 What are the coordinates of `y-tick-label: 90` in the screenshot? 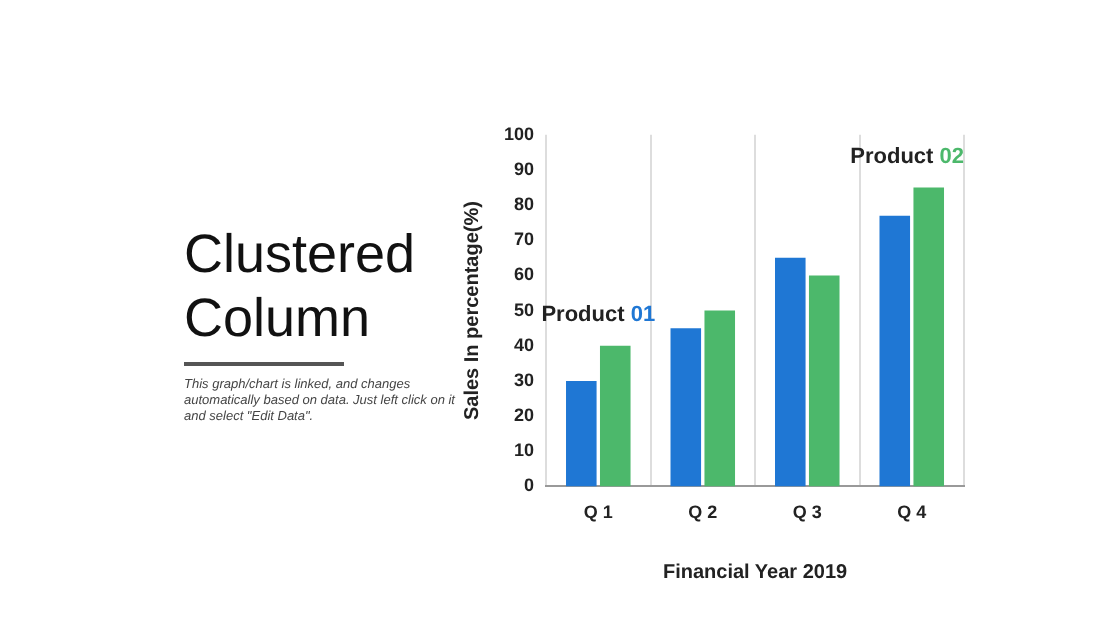 It's located at (524, 168).